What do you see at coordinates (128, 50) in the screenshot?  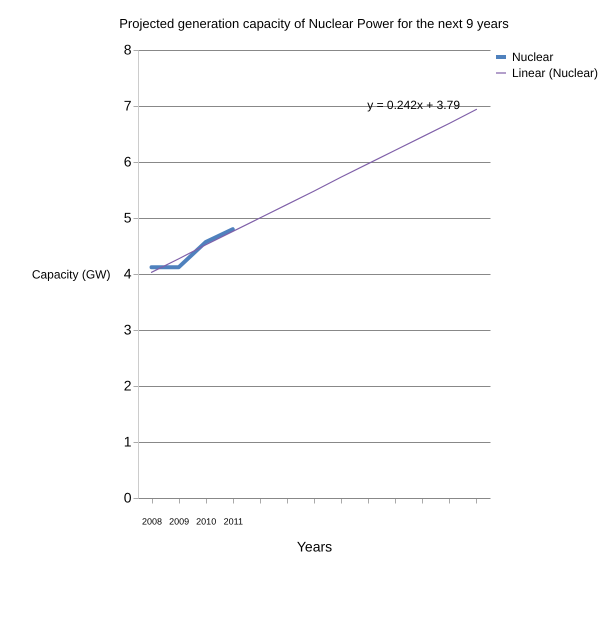 I see `y-tick-label: 8` at bounding box center [128, 50].